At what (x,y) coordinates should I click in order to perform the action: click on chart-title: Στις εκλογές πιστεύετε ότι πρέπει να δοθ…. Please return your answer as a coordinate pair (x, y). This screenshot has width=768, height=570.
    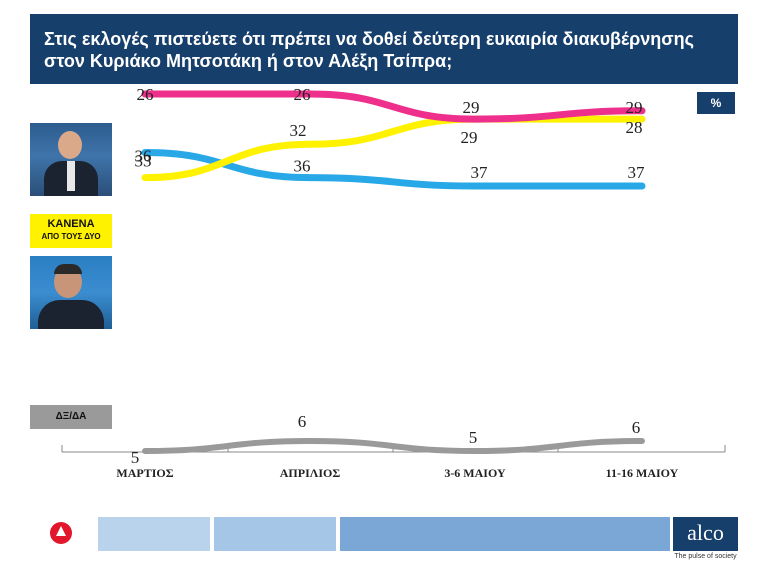
    Looking at the image, I should click on (384, 49).